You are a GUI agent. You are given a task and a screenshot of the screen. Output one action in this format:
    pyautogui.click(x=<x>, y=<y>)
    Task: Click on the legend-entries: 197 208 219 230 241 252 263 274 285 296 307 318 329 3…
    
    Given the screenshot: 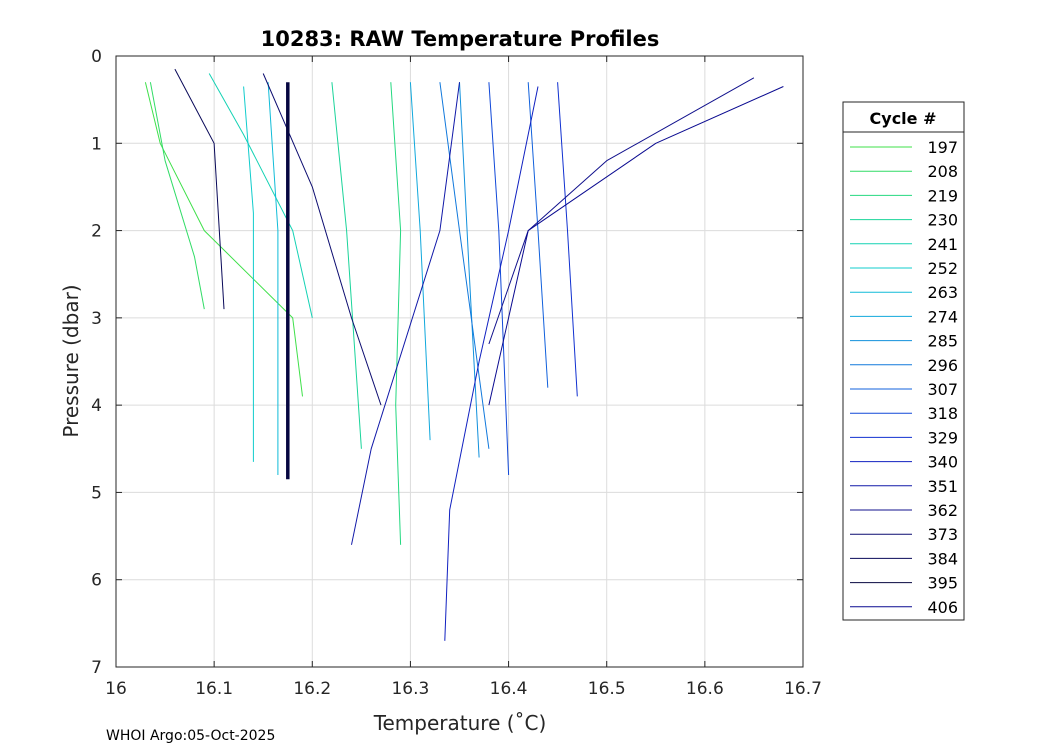 What is the action you would take?
    pyautogui.click(x=904, y=377)
    